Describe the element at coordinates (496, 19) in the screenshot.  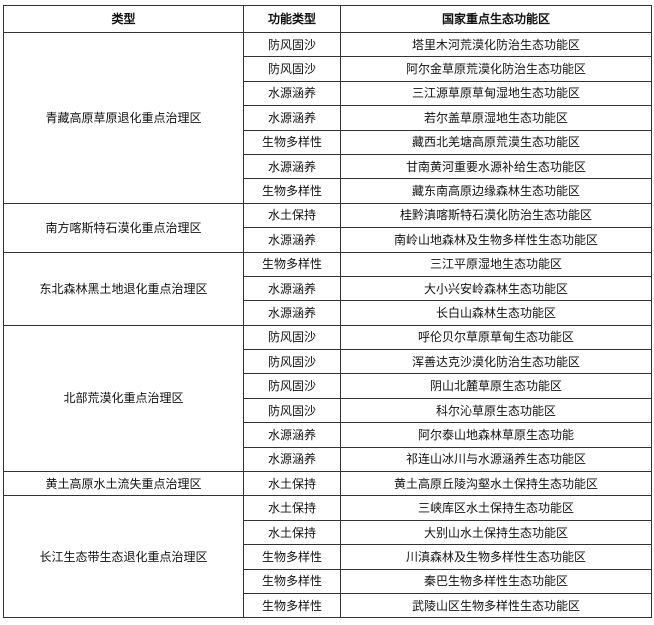
I see `header-key-zone: 国家重点生态功能区` at that location.